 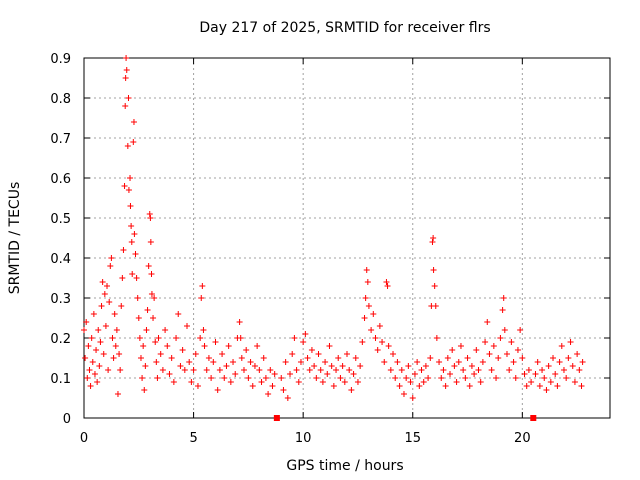 What do you see at coordinates (344, 466) in the screenshot?
I see `x-axis-title: GPS time / hours` at bounding box center [344, 466].